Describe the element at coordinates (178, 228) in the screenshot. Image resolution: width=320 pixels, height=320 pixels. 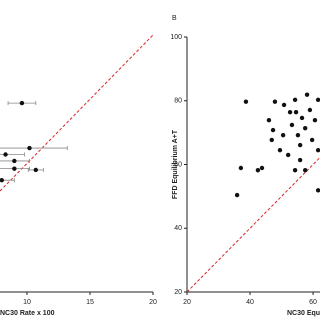
I see `y-tick-label: 40` at that location.